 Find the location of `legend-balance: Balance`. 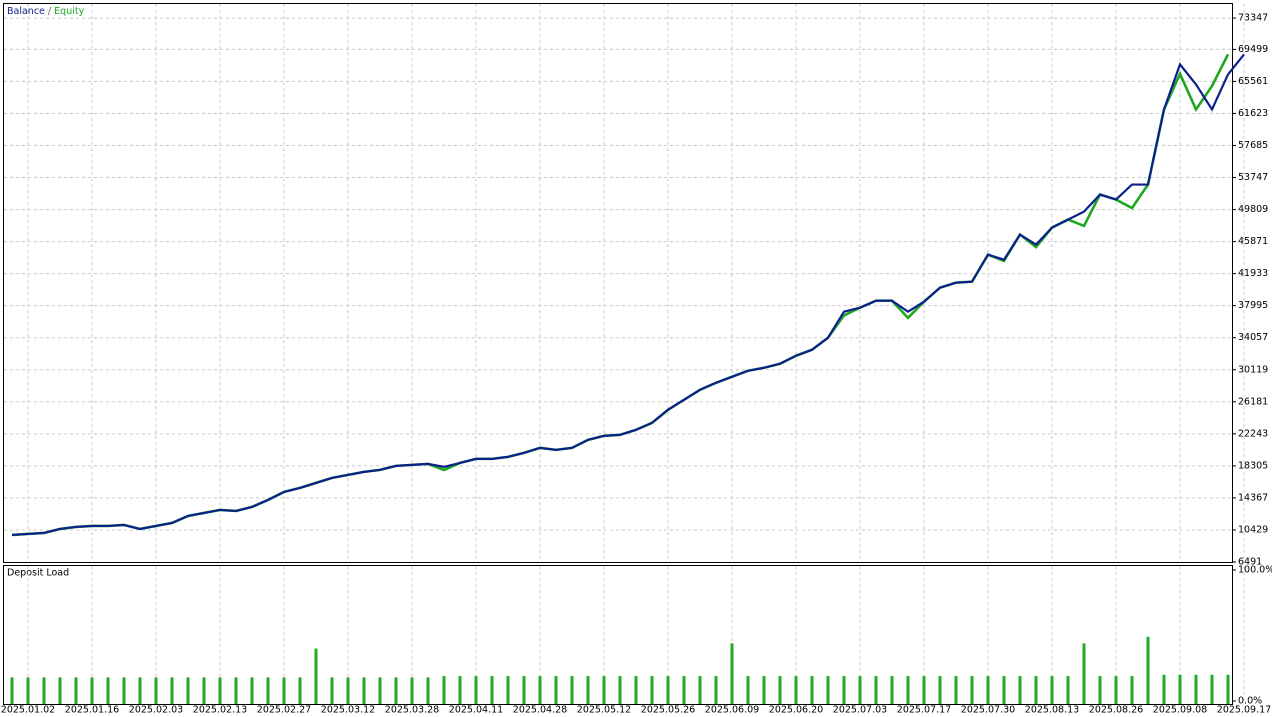

legend-balance: Balance is located at coordinates (26, 11).